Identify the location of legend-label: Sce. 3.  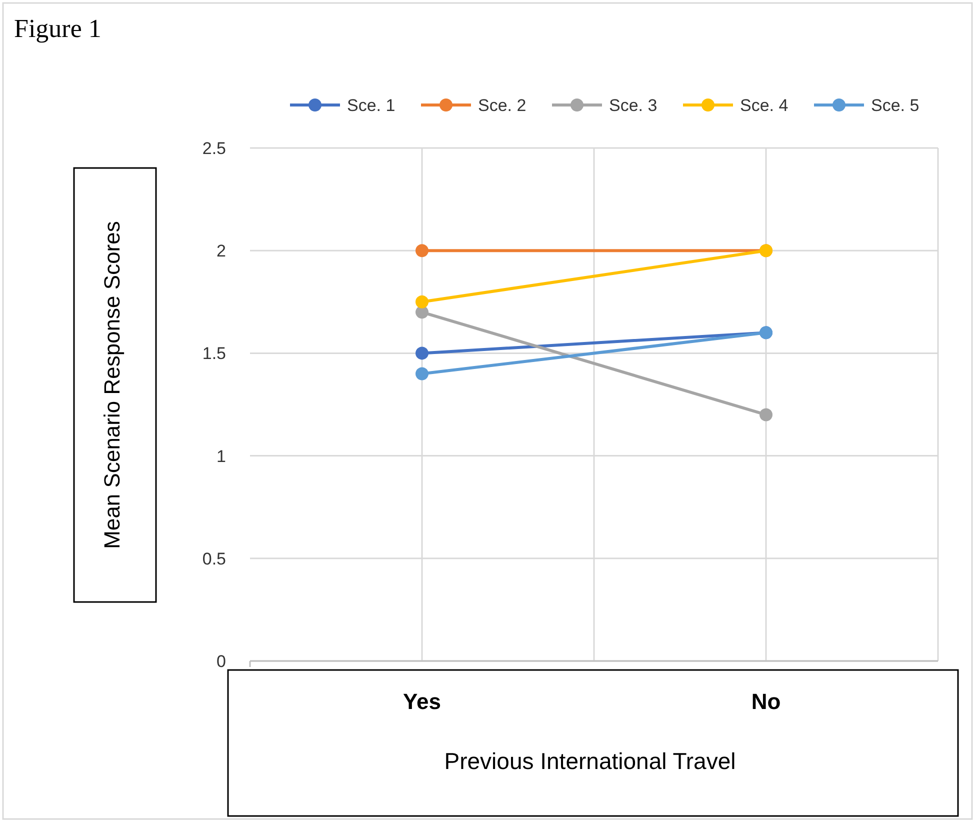
(633, 105).